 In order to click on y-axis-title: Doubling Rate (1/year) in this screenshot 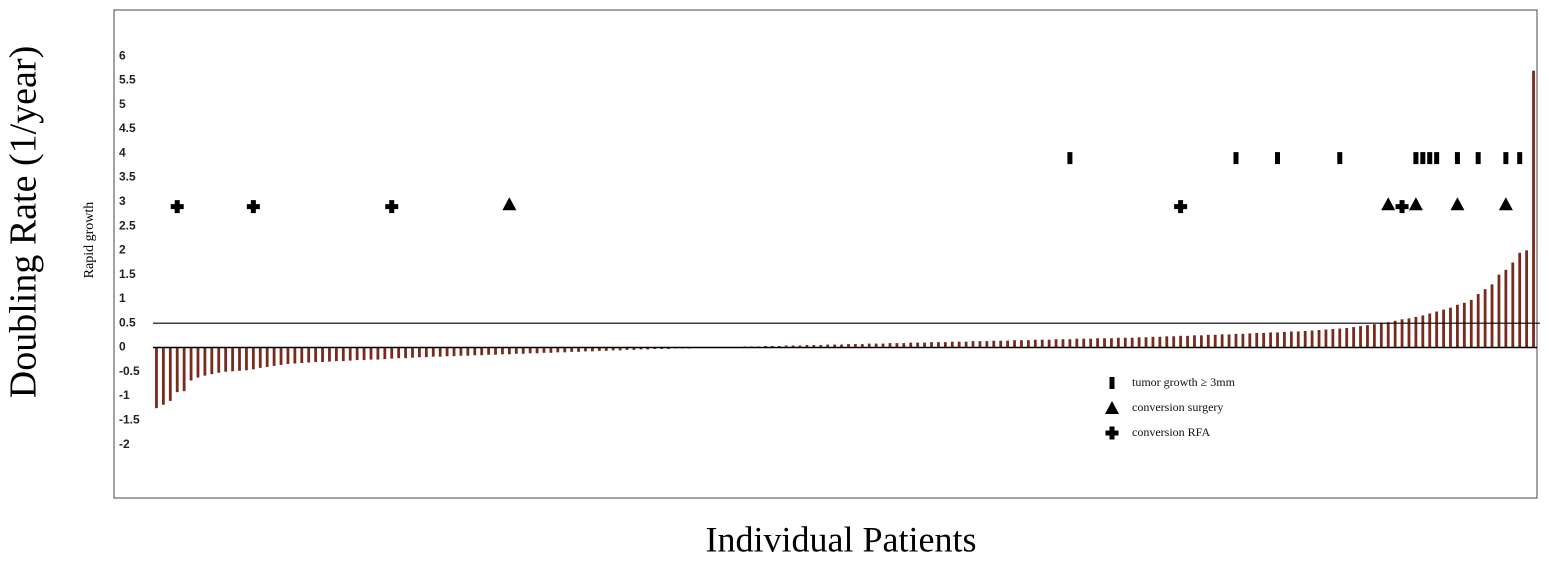, I will do `click(24, 222)`.